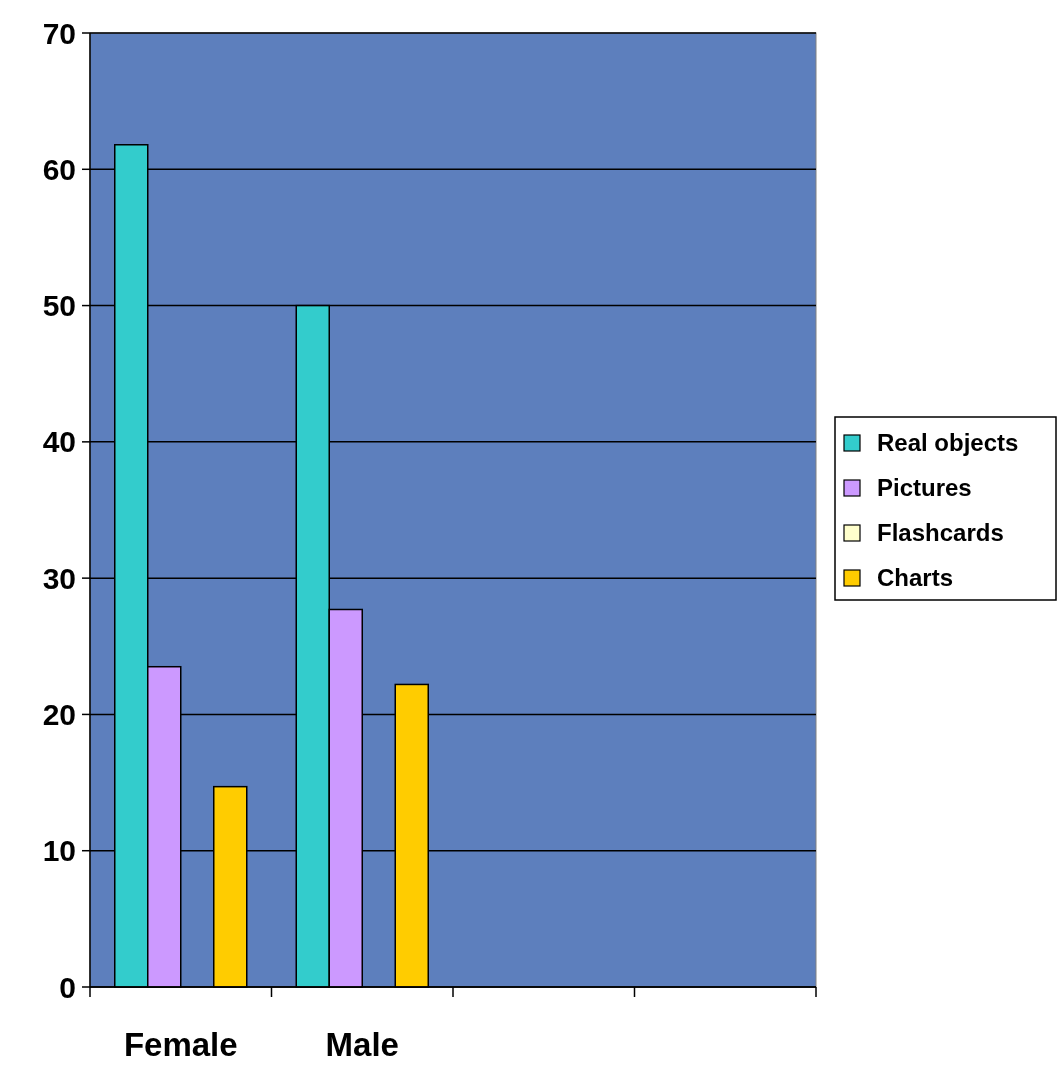 The width and height of the screenshot is (1058, 1066). Describe the element at coordinates (940, 533) in the screenshot. I see `legend-label: Flashcards` at that location.